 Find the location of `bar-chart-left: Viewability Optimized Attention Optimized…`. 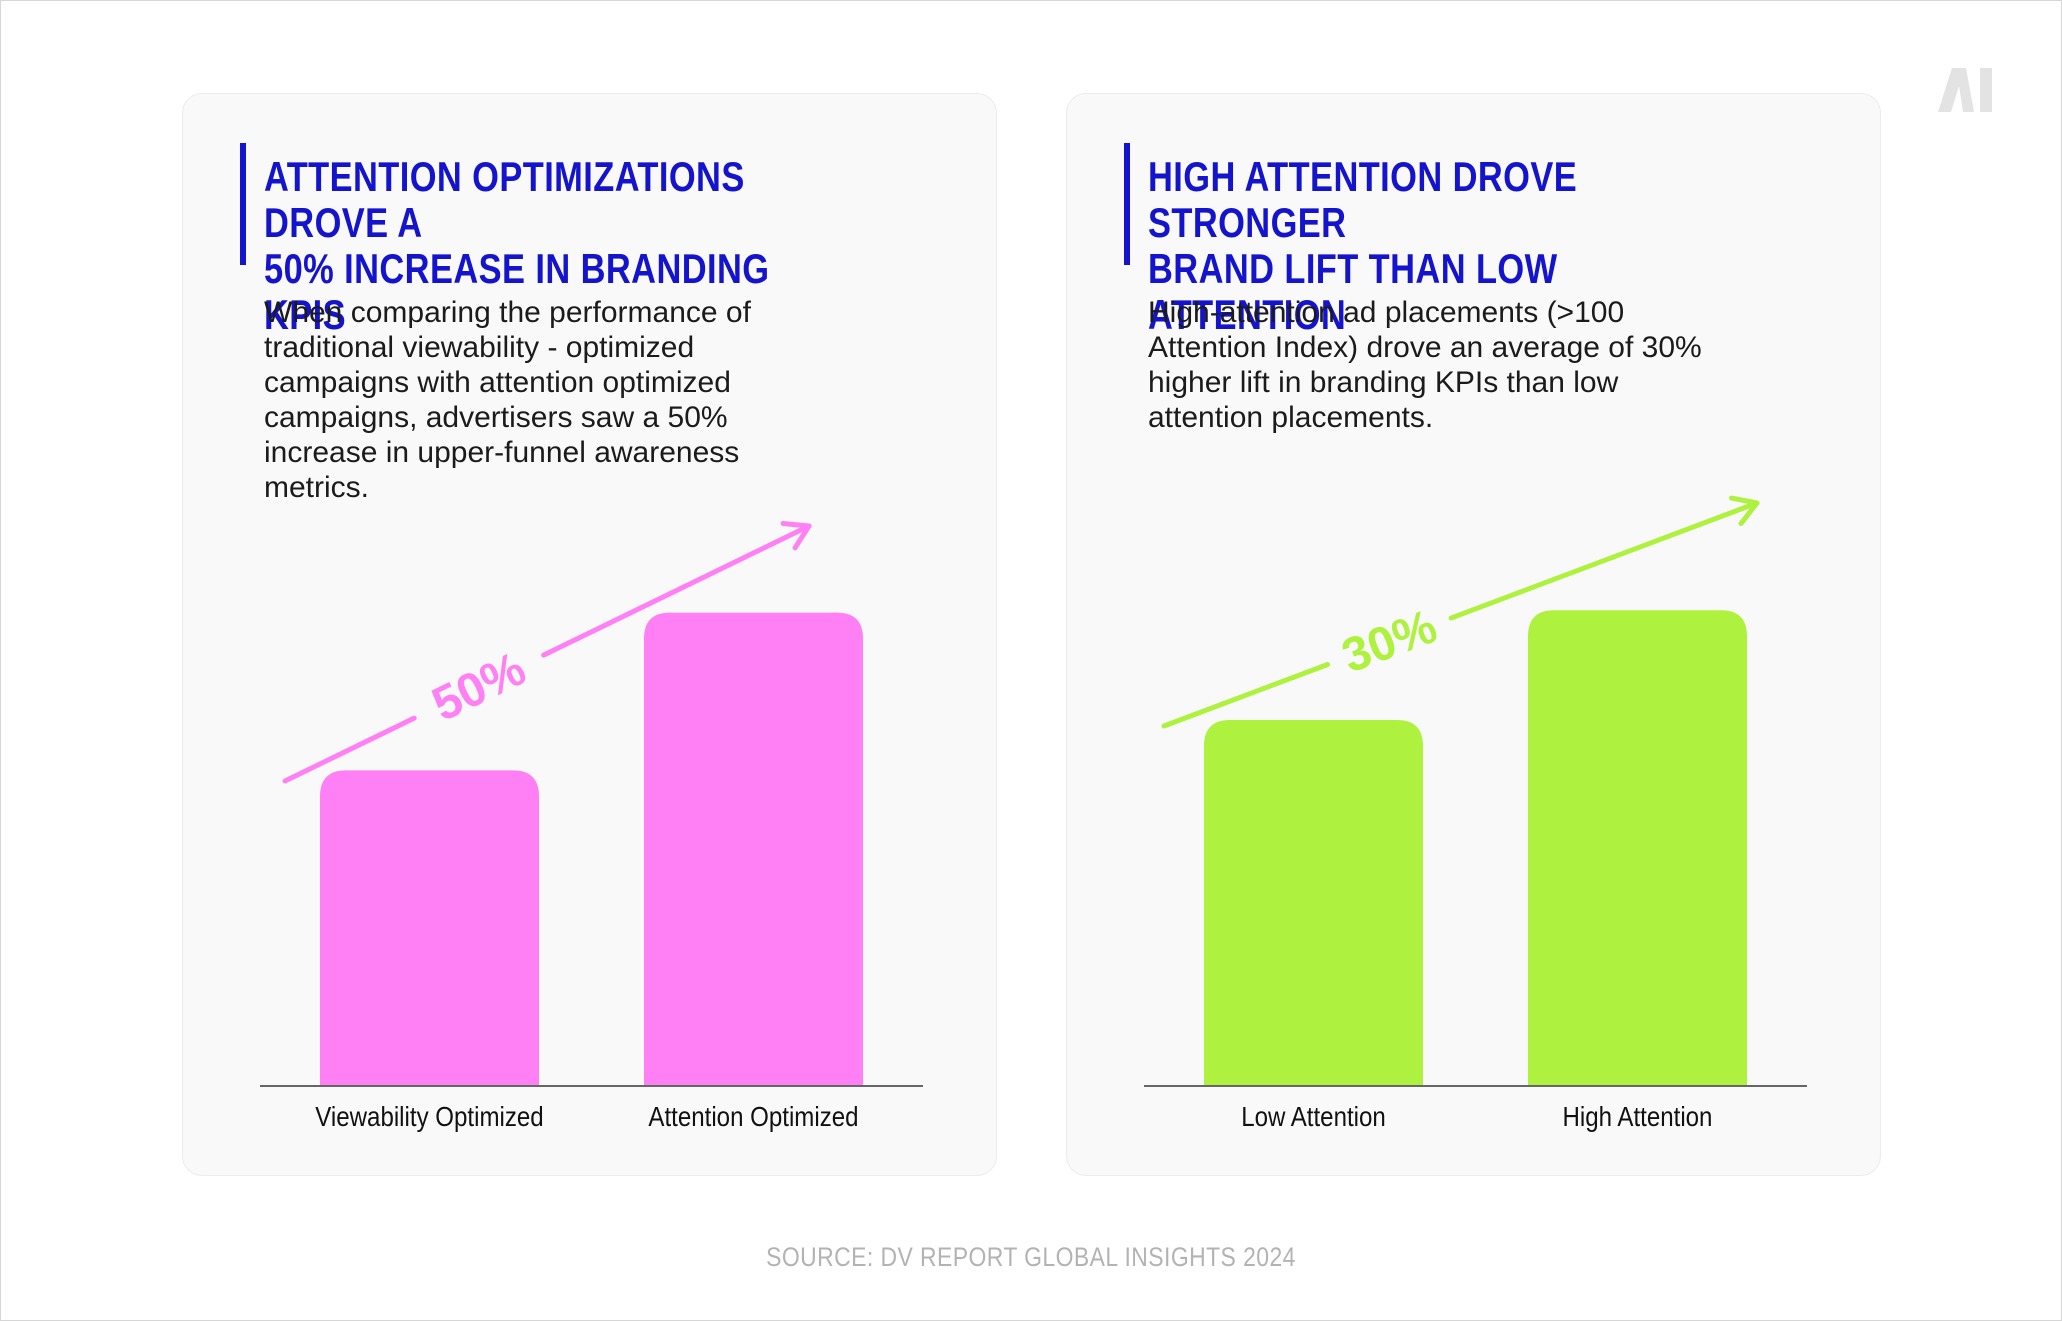

bar-chart-left: Viewability Optimized Attention Optimized… is located at coordinates (591, 826).